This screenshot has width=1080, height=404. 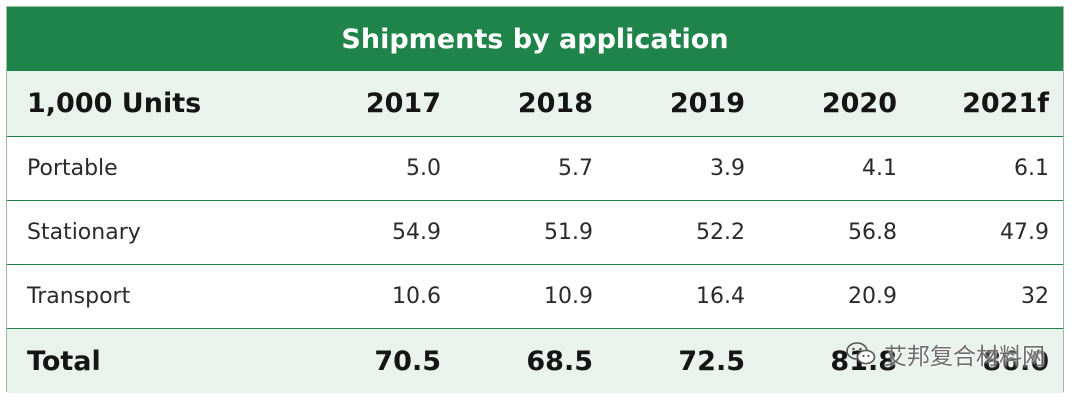 I want to click on watermark: 艾邦复合材料网, so click(x=945, y=354).